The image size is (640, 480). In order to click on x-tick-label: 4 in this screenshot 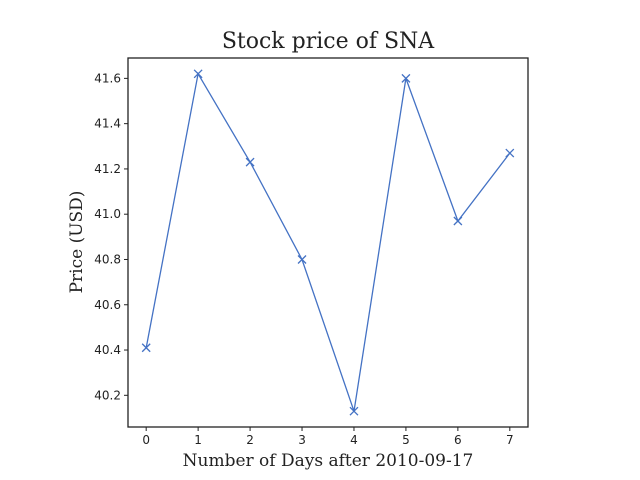, I will do `click(354, 440)`.